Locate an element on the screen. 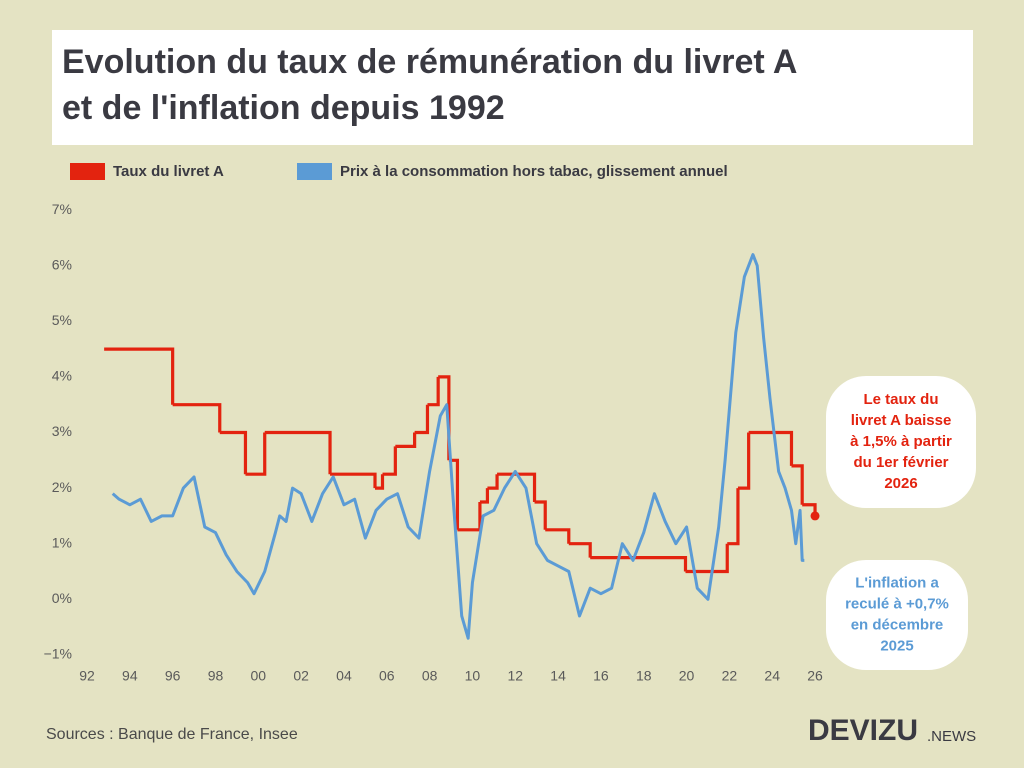 This screenshot has width=1024, height=768. x-tick-label: 14 is located at coordinates (558, 676).